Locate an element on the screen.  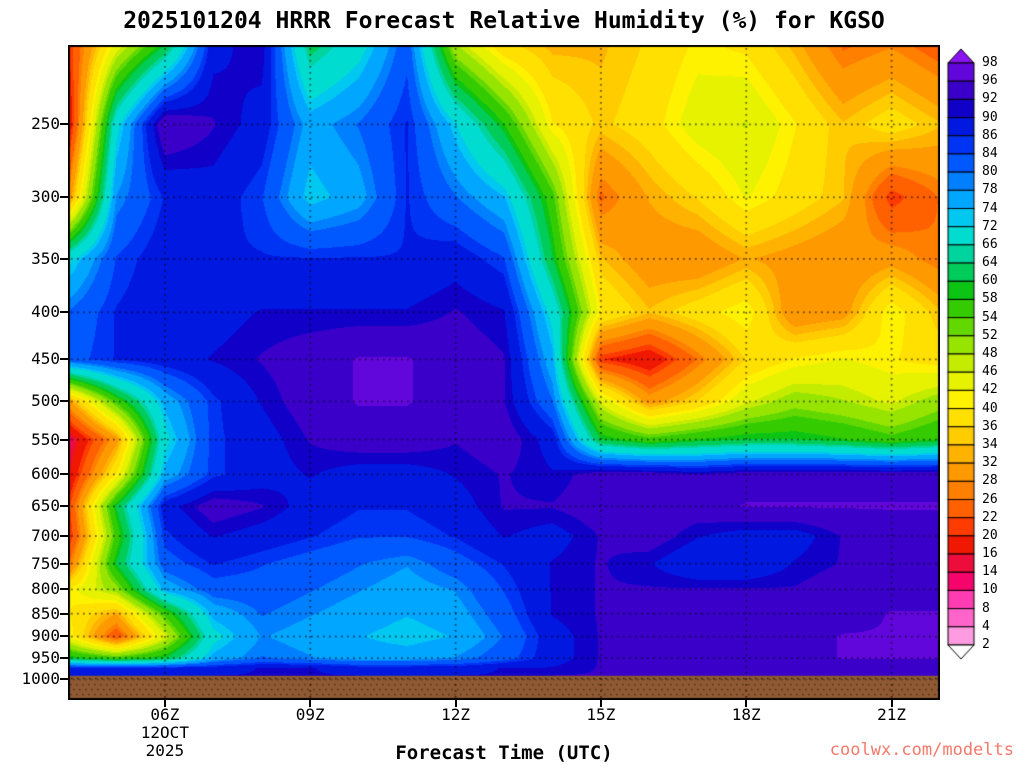
watermark-link: coolwx.com/modelts is located at coordinates (921, 750).